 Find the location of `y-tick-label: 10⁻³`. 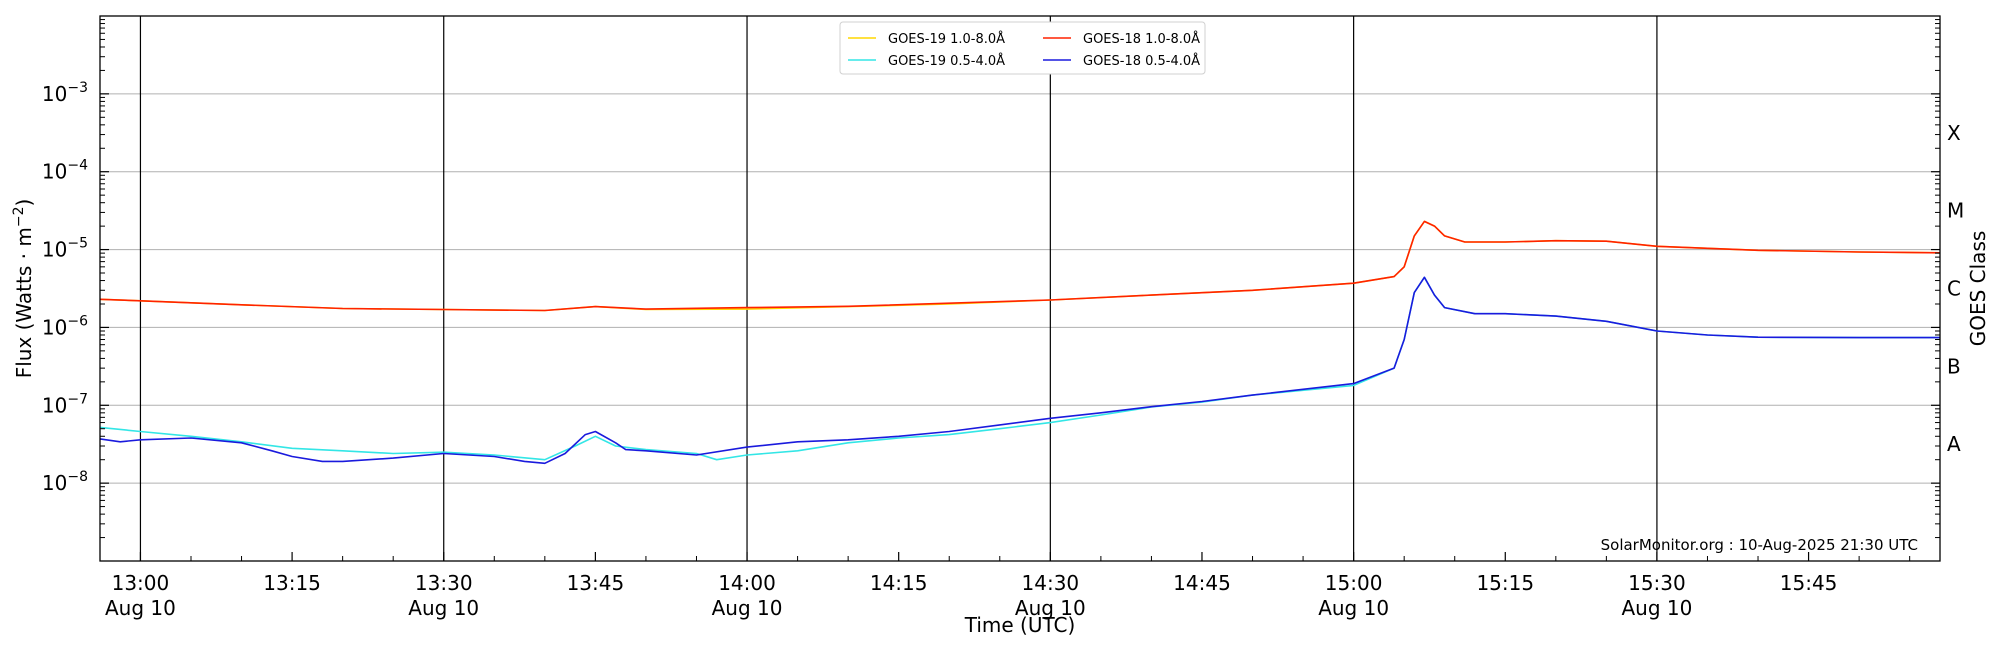

y-tick-label: 10⁻³ is located at coordinates (65, 93).